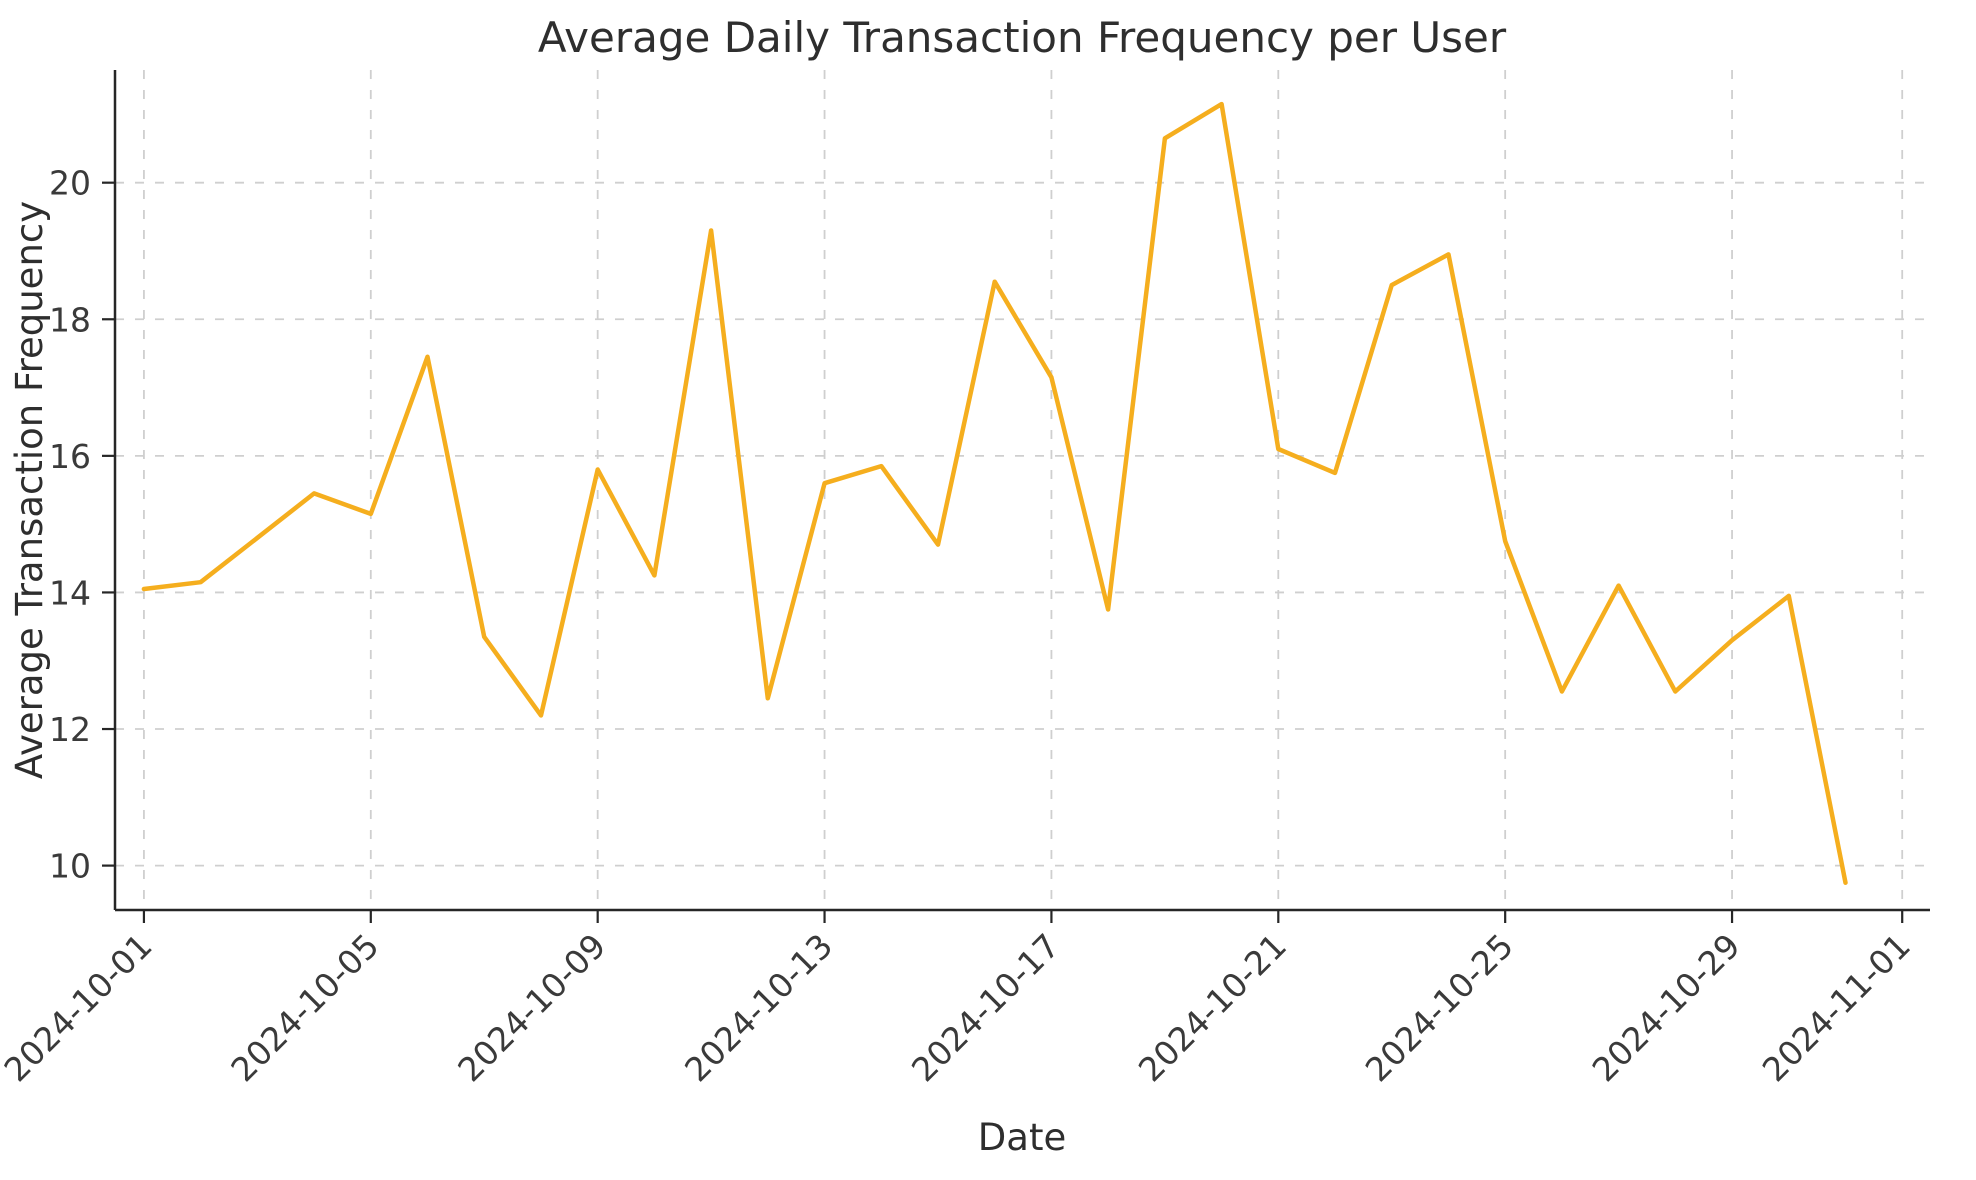 Image resolution: width=1976 pixels, height=1180 pixels. Describe the element at coordinates (29, 490) in the screenshot. I see `y-axis-label: Average Transaction Frequency` at that location.